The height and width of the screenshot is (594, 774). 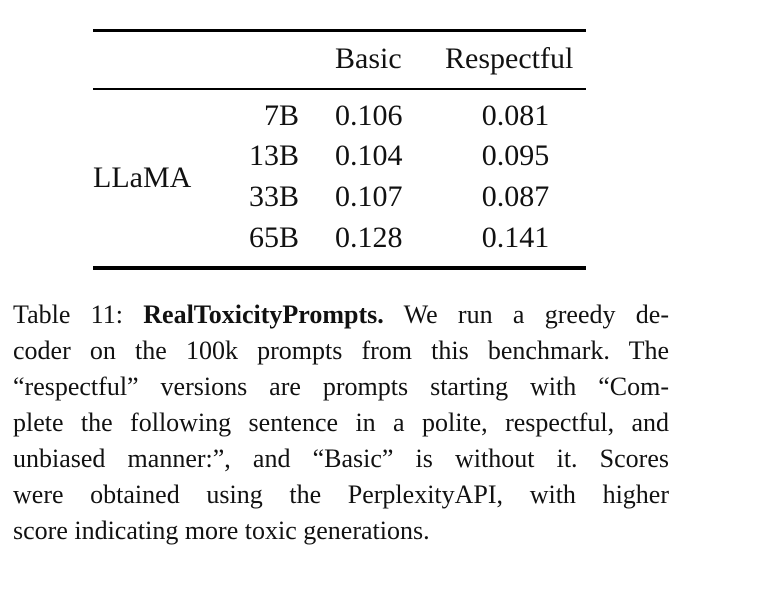 I want to click on caption-line: score indicating more toxic generations., so click(x=221, y=530).